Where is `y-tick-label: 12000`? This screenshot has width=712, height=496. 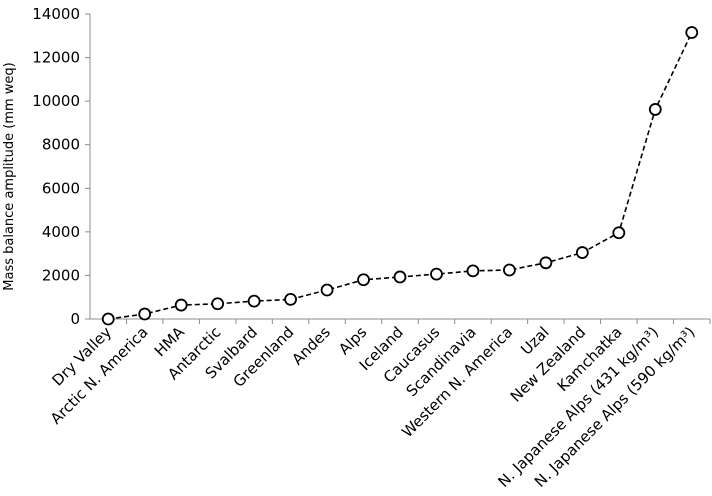
y-tick-label: 12000 is located at coordinates (56, 58).